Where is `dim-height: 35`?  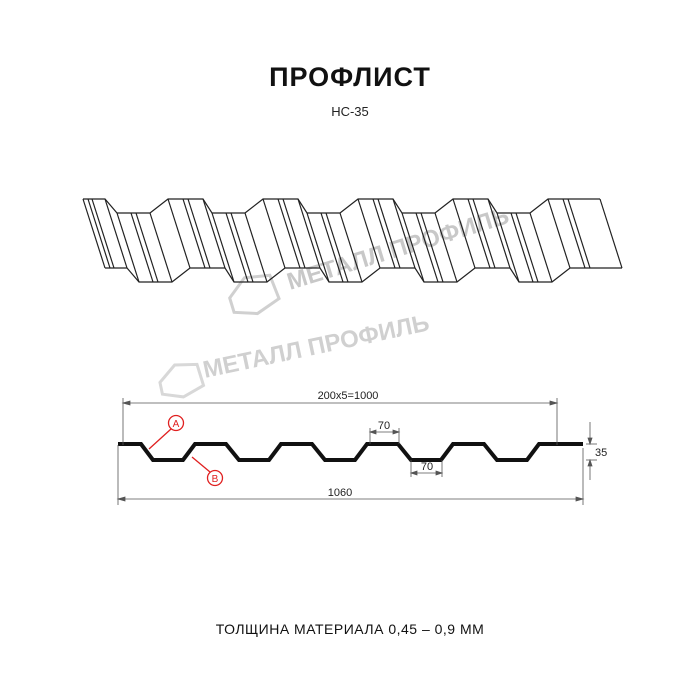 dim-height: 35 is located at coordinates (601, 453).